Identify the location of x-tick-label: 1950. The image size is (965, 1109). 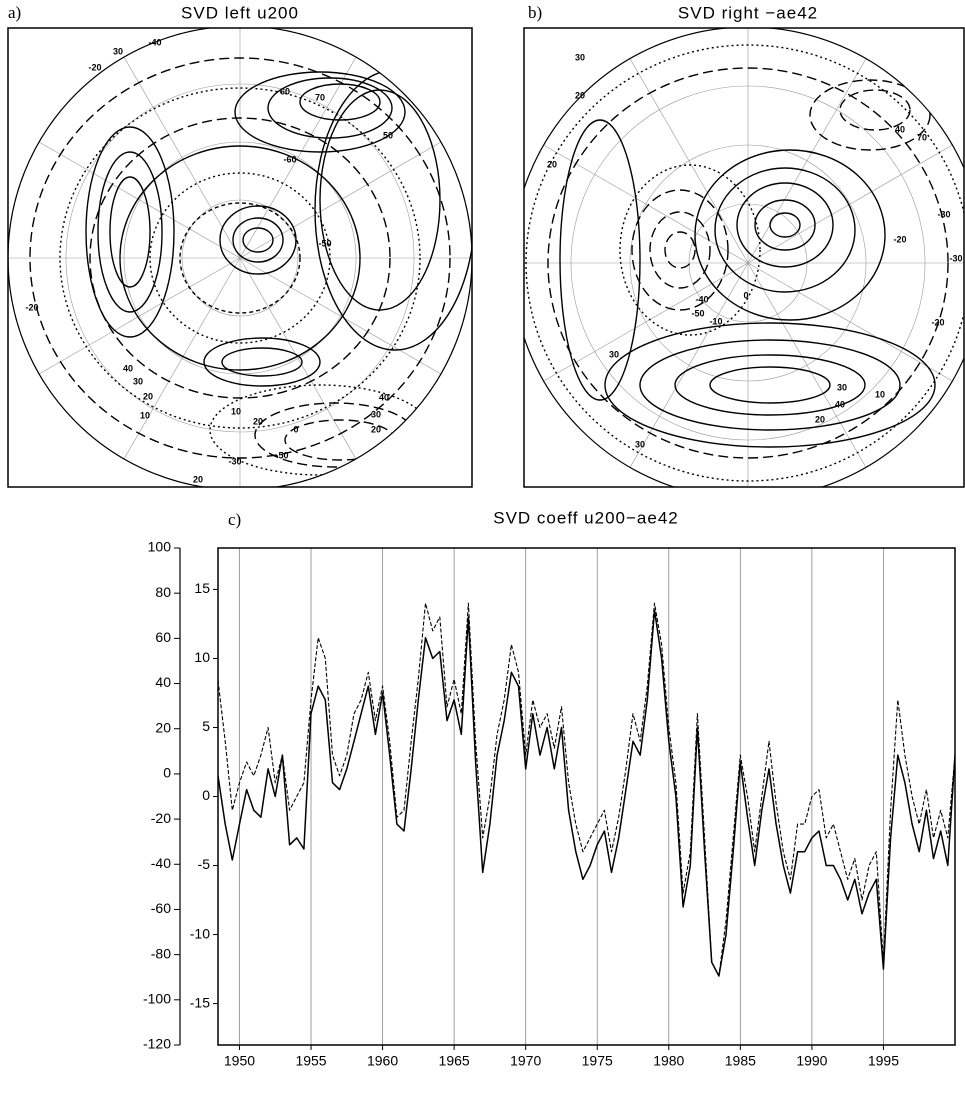
(239, 1061).